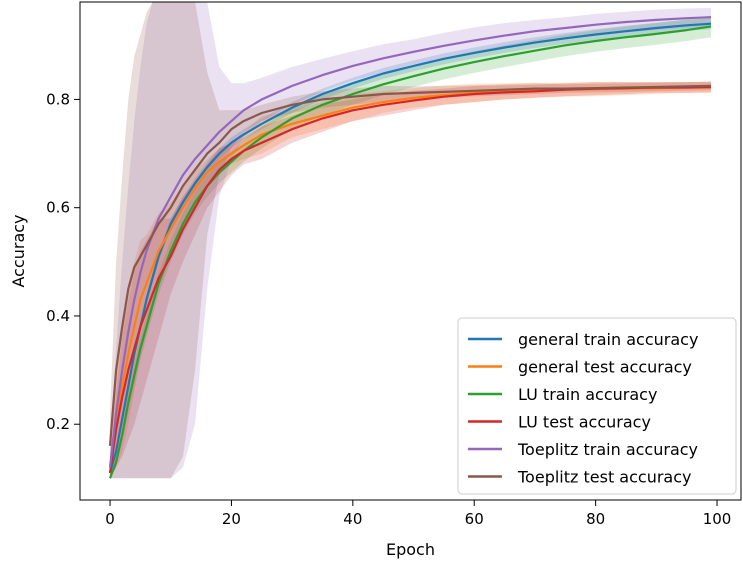 This screenshot has height=564, width=743. Describe the element at coordinates (58, 99) in the screenshot. I see `y-tick-label: 0.8` at that location.